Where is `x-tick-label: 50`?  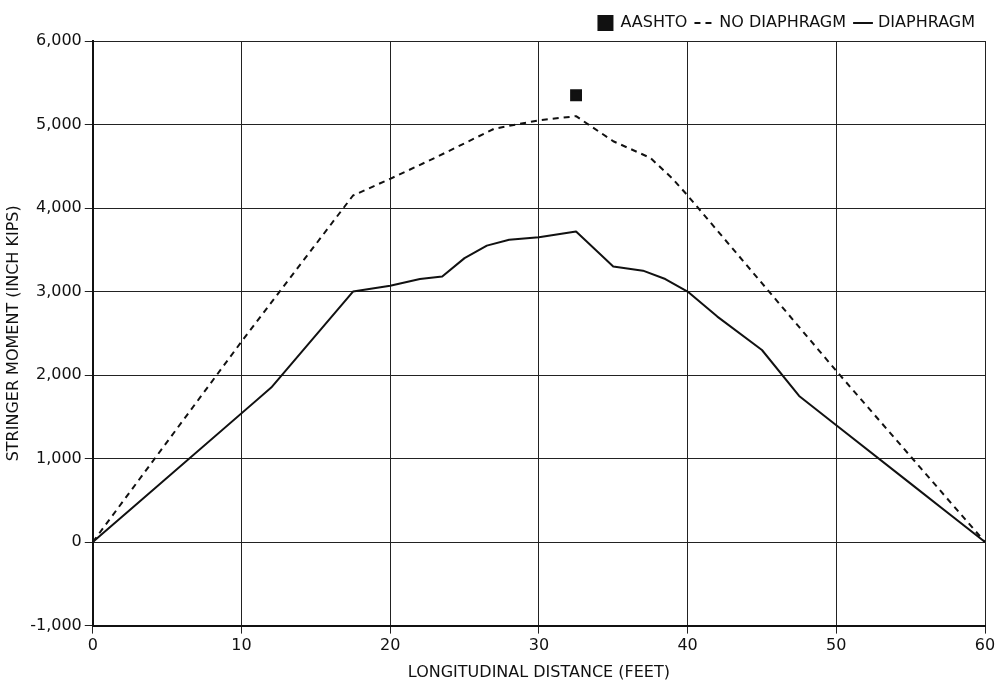 x-tick-label: 50 is located at coordinates (836, 645).